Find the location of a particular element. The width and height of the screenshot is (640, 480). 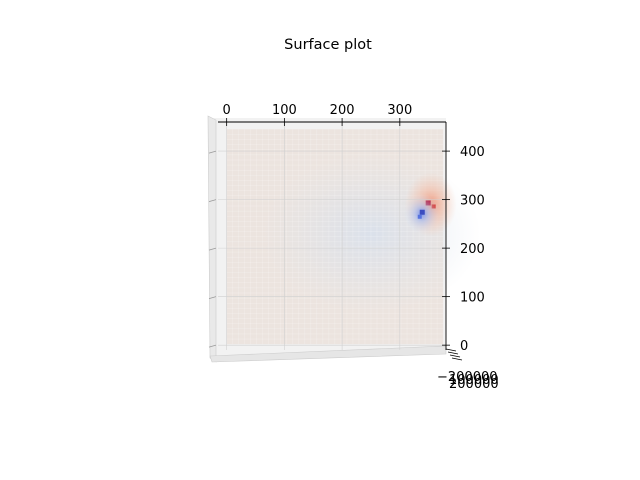

y-tick-label: 300 is located at coordinates (472, 201).